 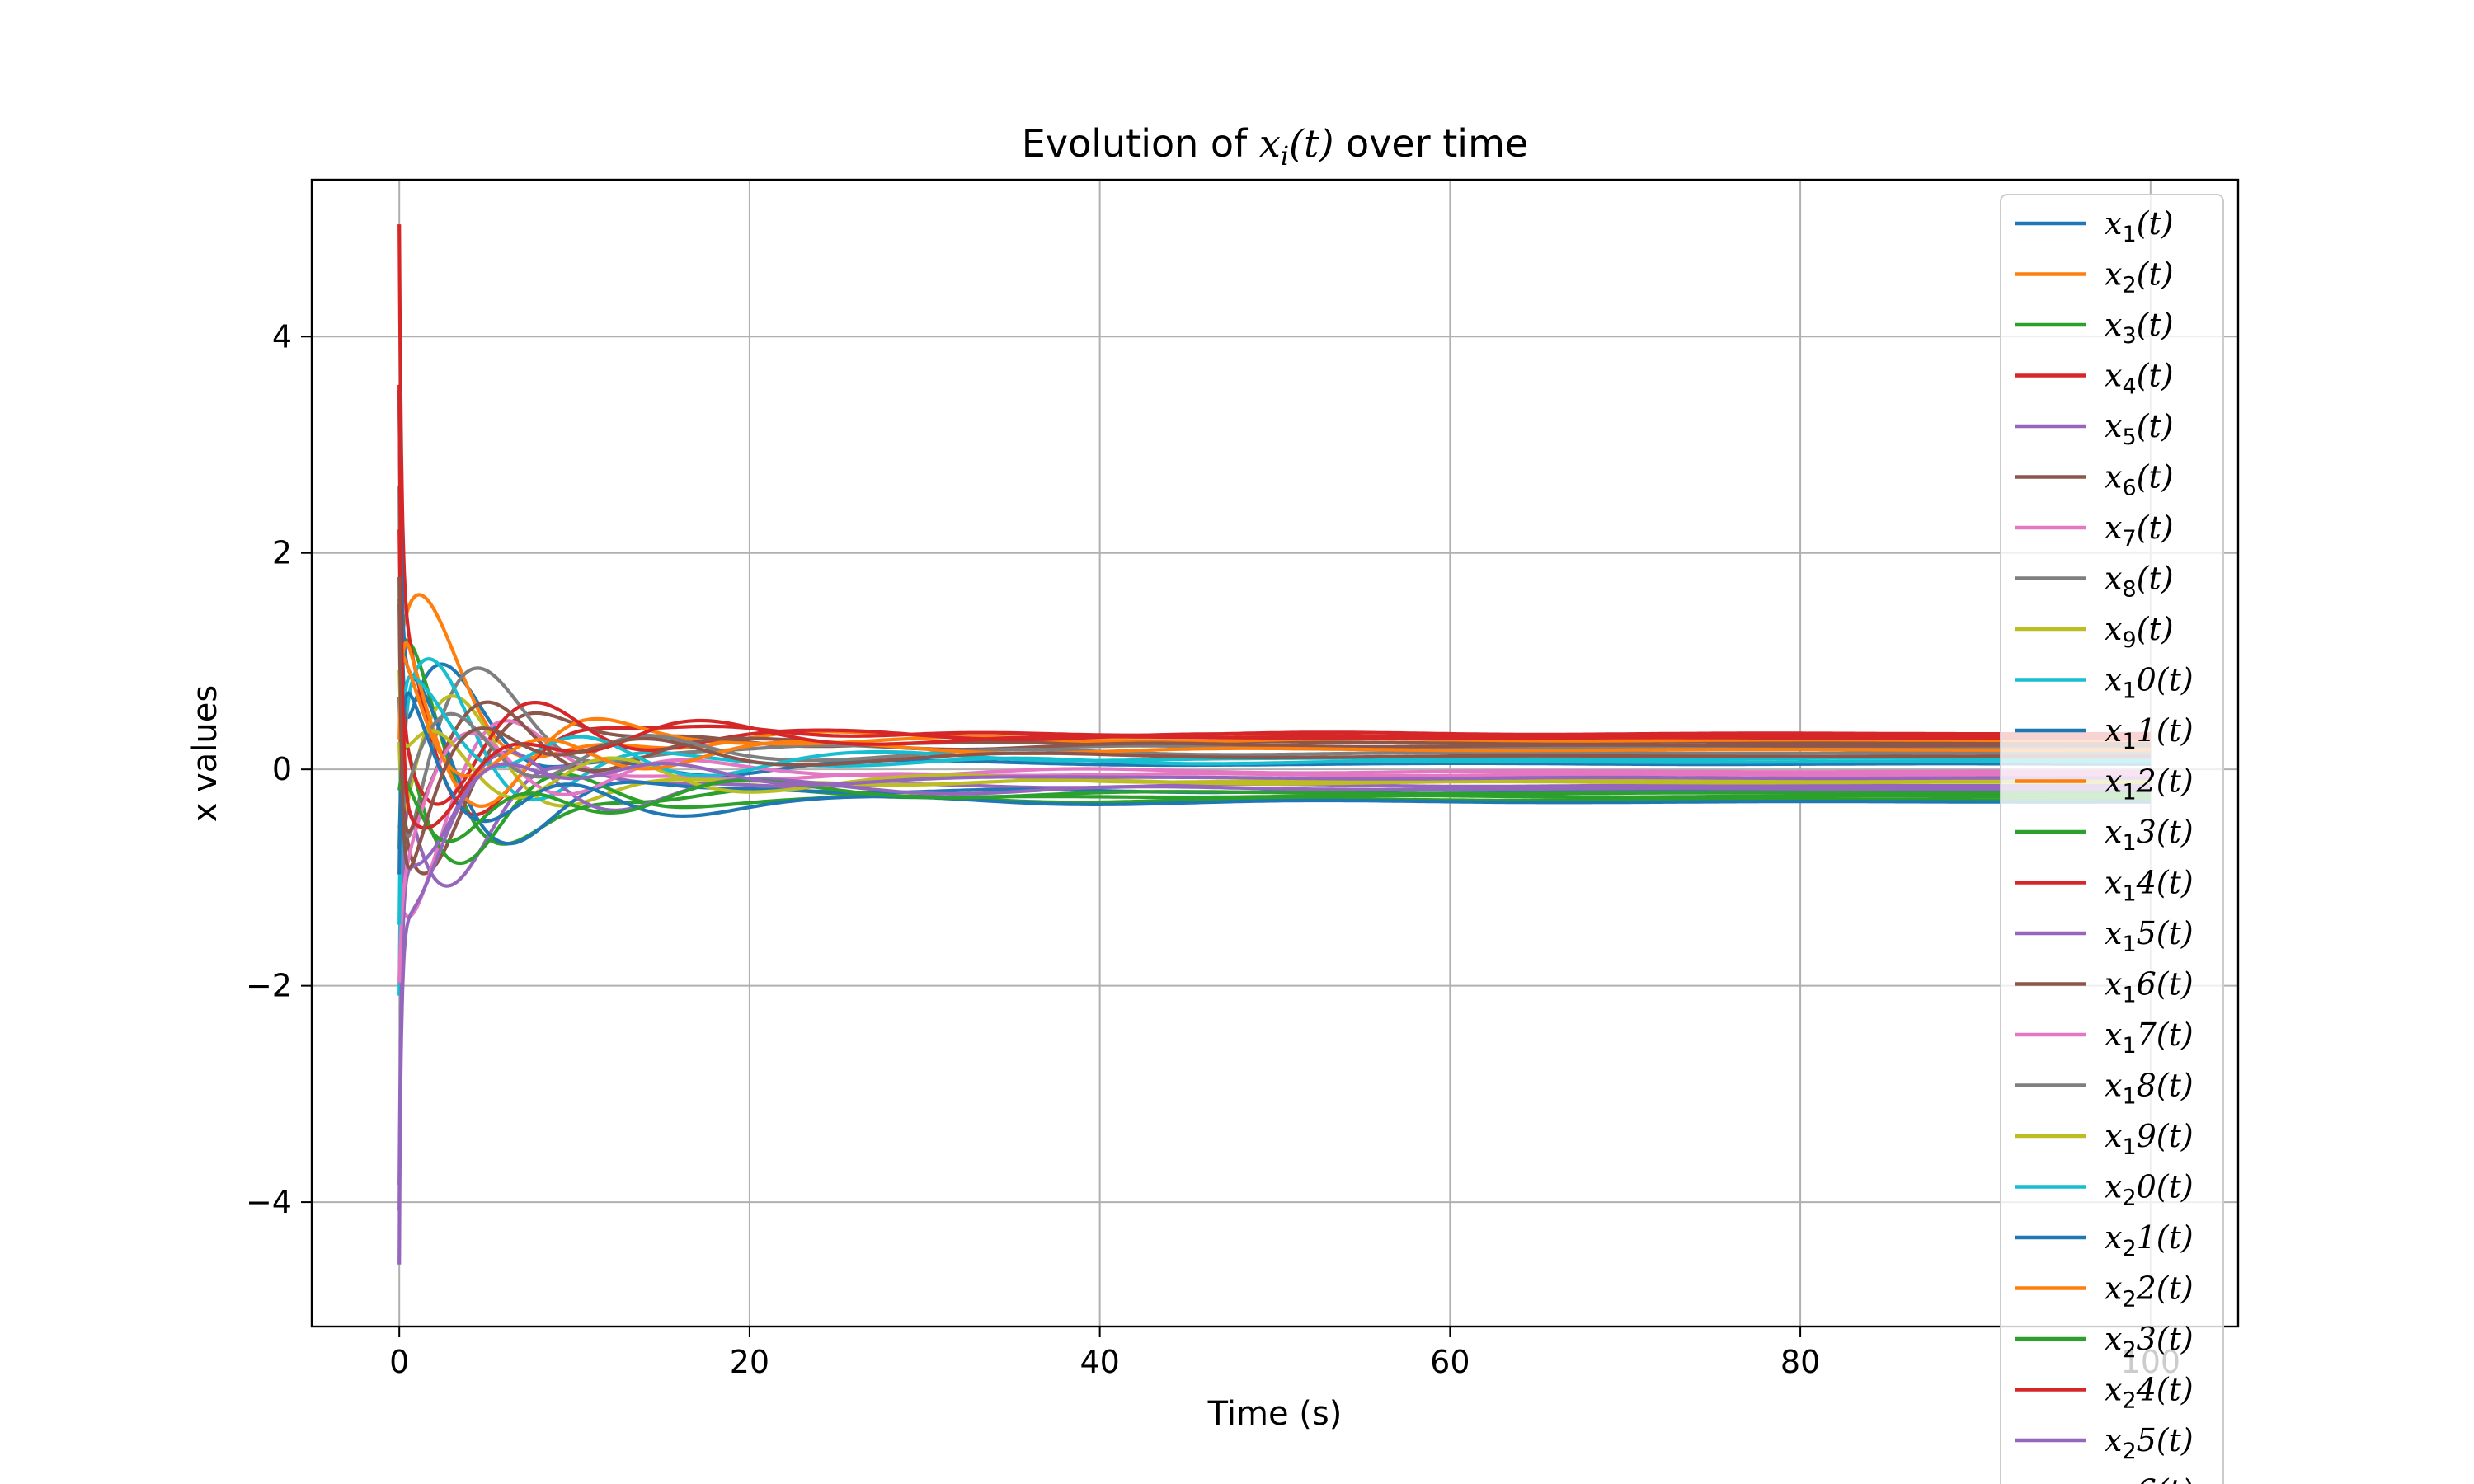 I want to click on legend-entry: x25(t), so click(x=2149, y=1443).